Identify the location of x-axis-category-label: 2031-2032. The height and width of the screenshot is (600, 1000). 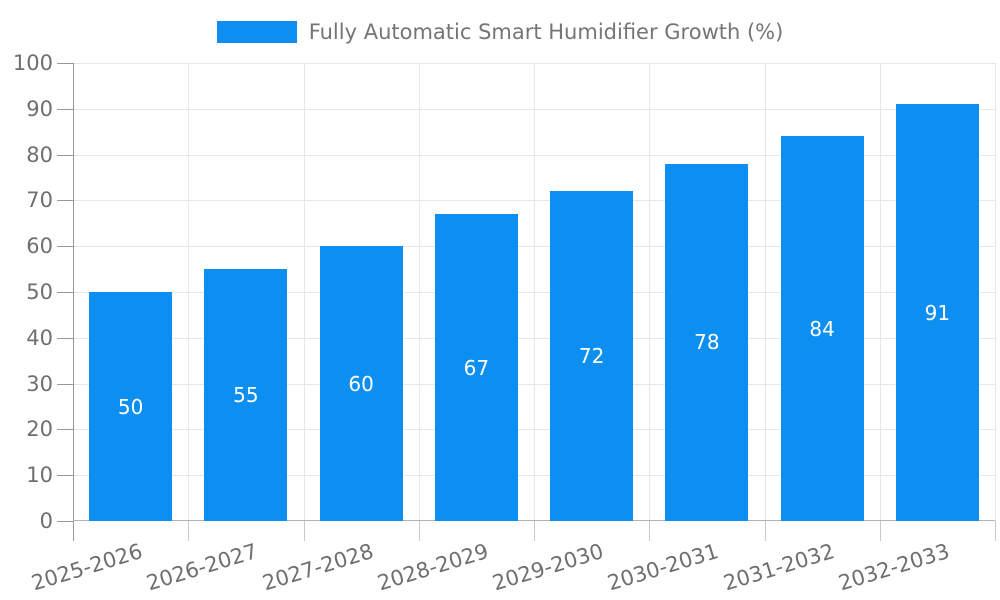
(778, 567).